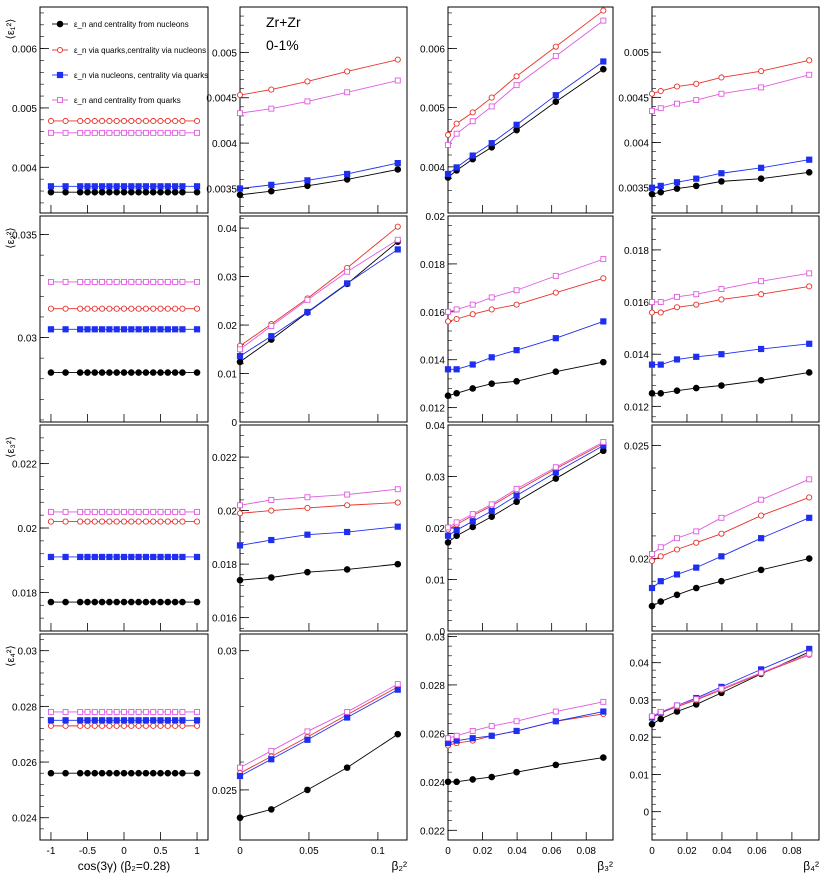  I want to click on centrality-label: 0-1%, so click(282, 45).